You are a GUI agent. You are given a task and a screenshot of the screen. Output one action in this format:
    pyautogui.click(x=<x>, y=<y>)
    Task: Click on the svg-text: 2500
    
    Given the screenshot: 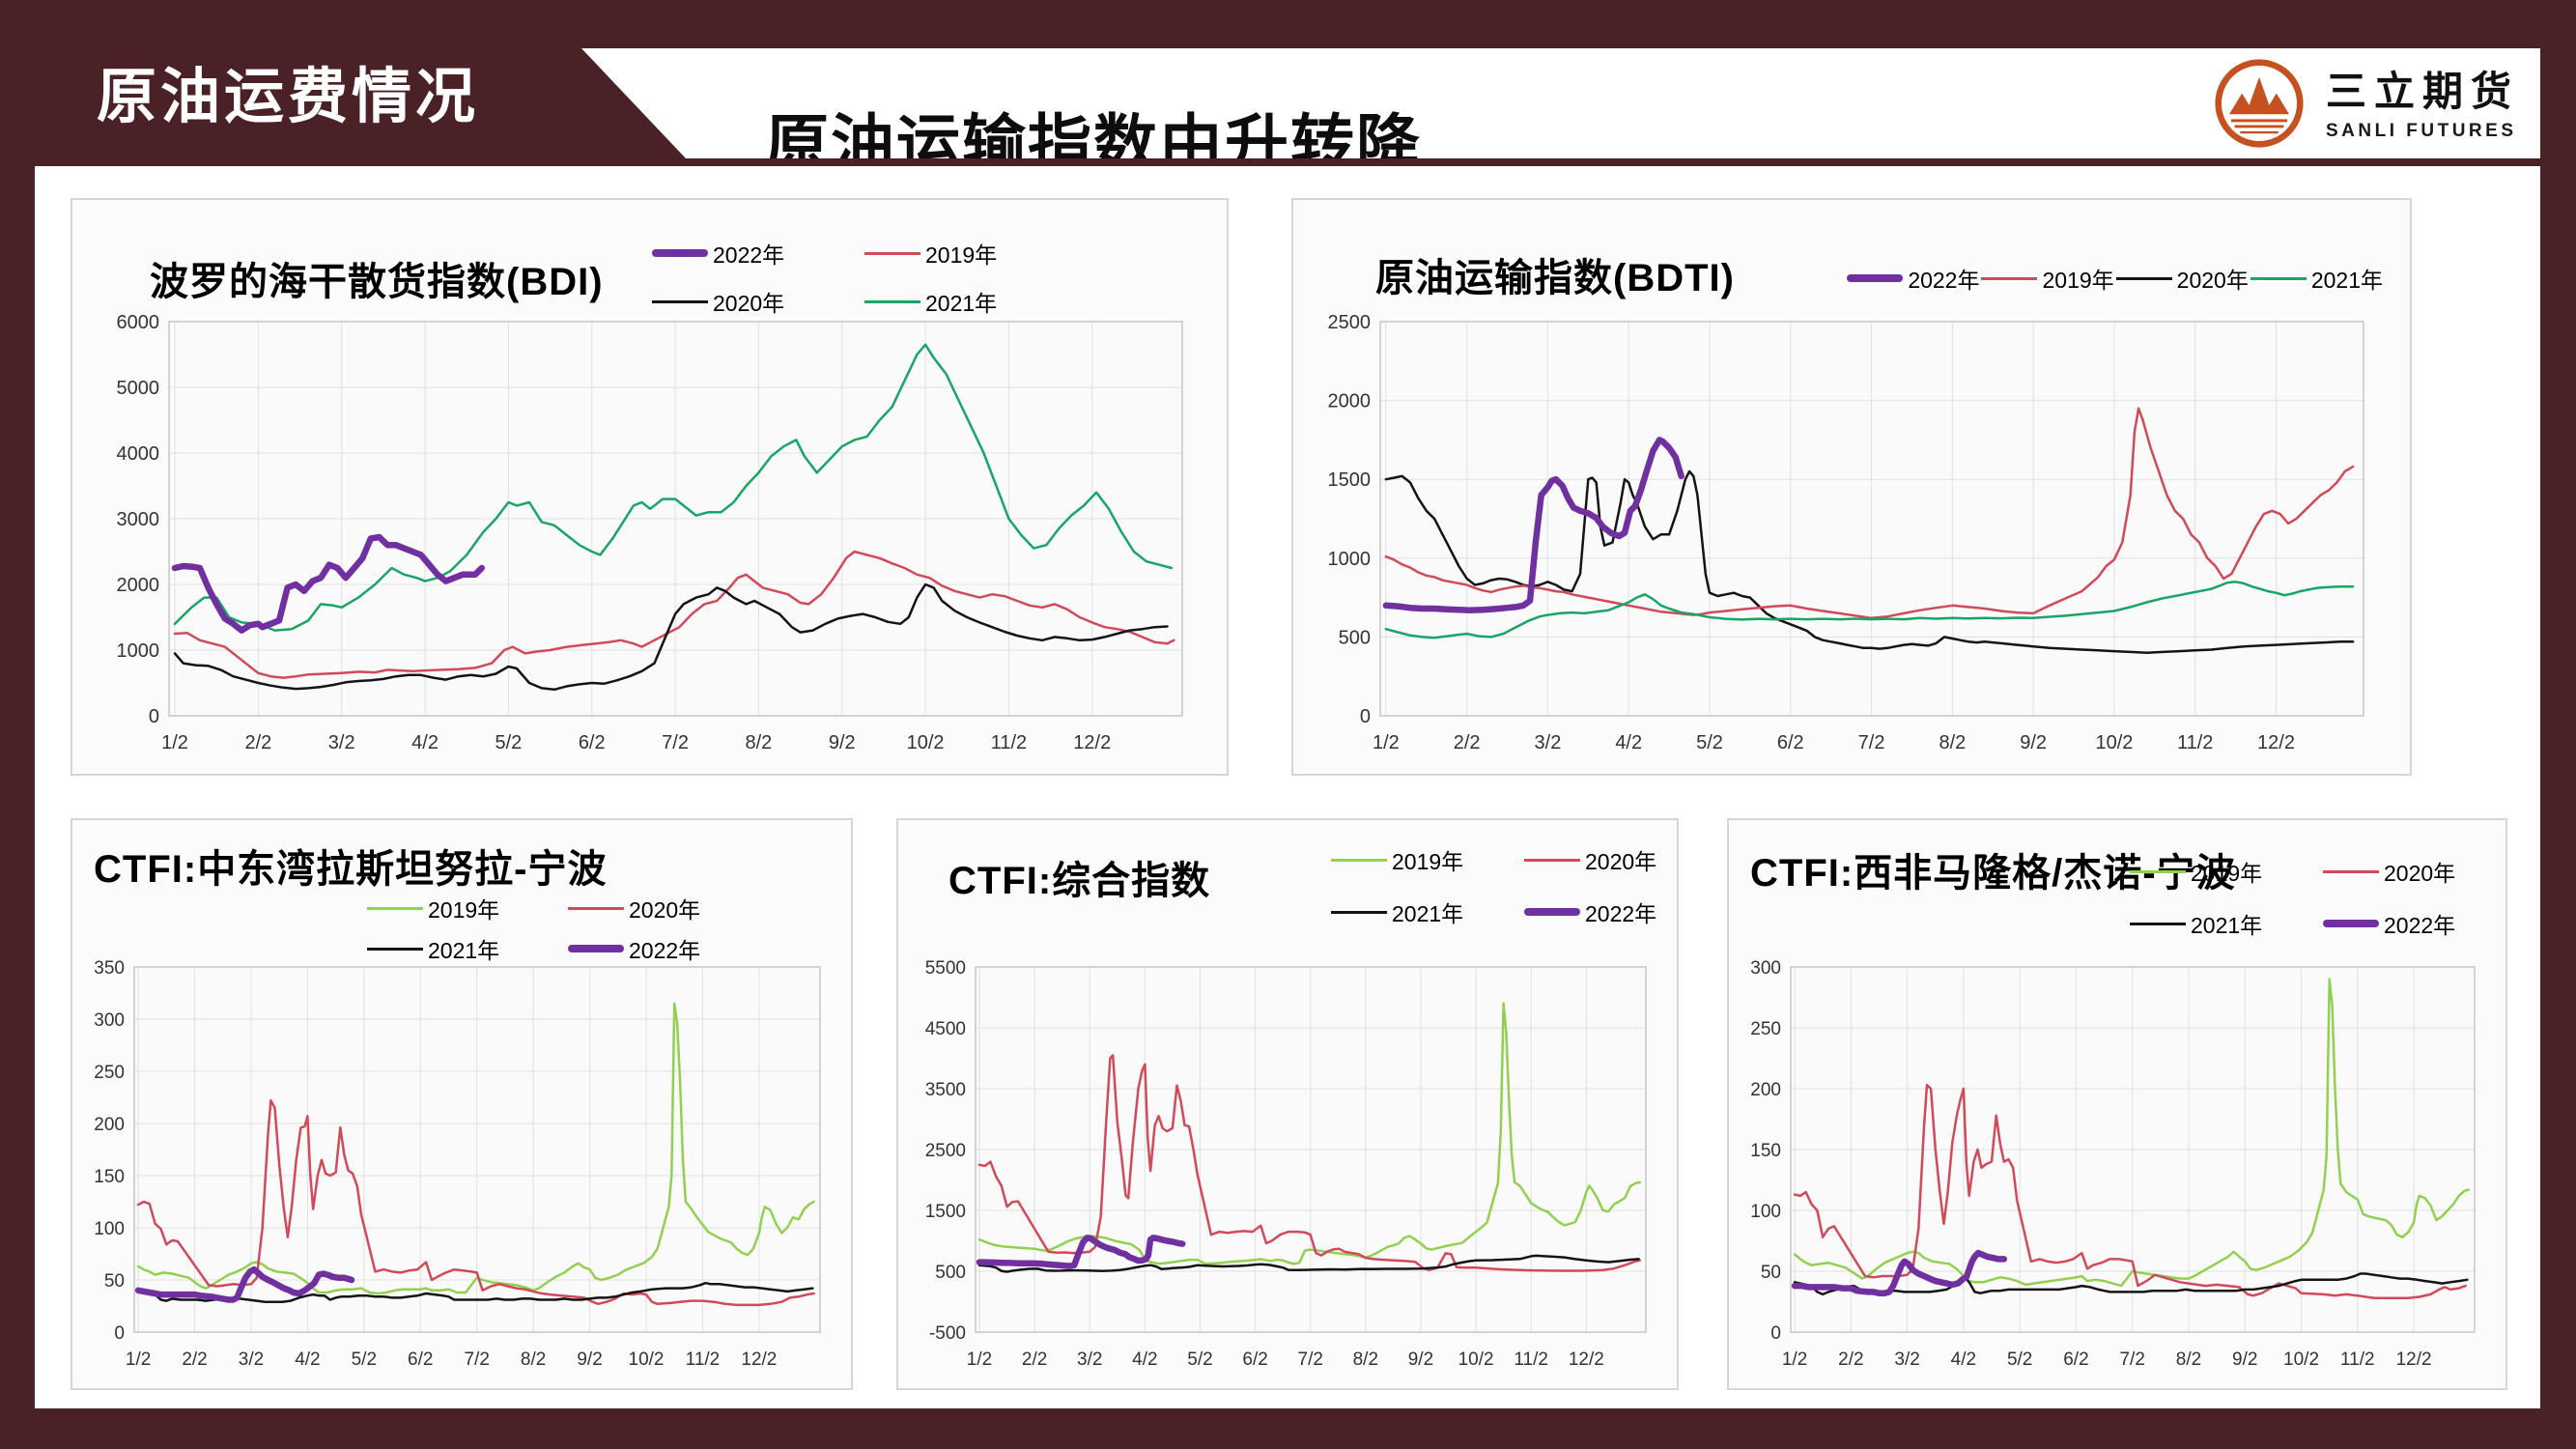 What is the action you would take?
    pyautogui.click(x=1350, y=322)
    